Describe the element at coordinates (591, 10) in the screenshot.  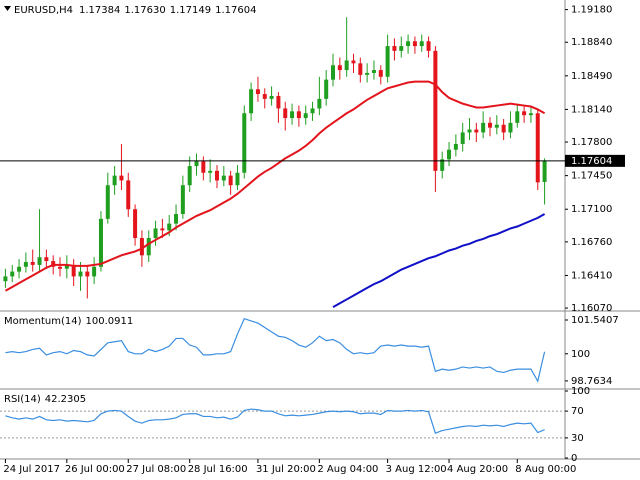
I see `y-tick-label: 1.19180` at that location.